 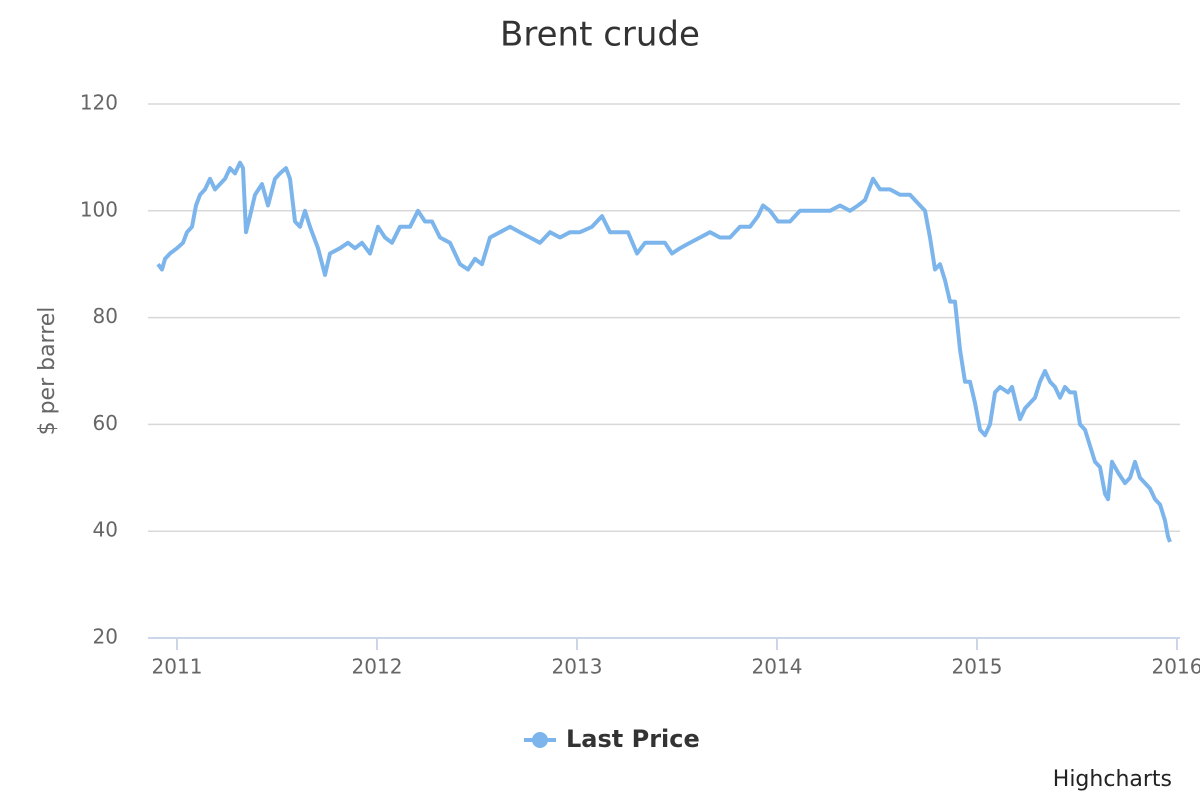 What do you see at coordinates (600, 35) in the screenshot?
I see `chart-title: Brent crude` at bounding box center [600, 35].